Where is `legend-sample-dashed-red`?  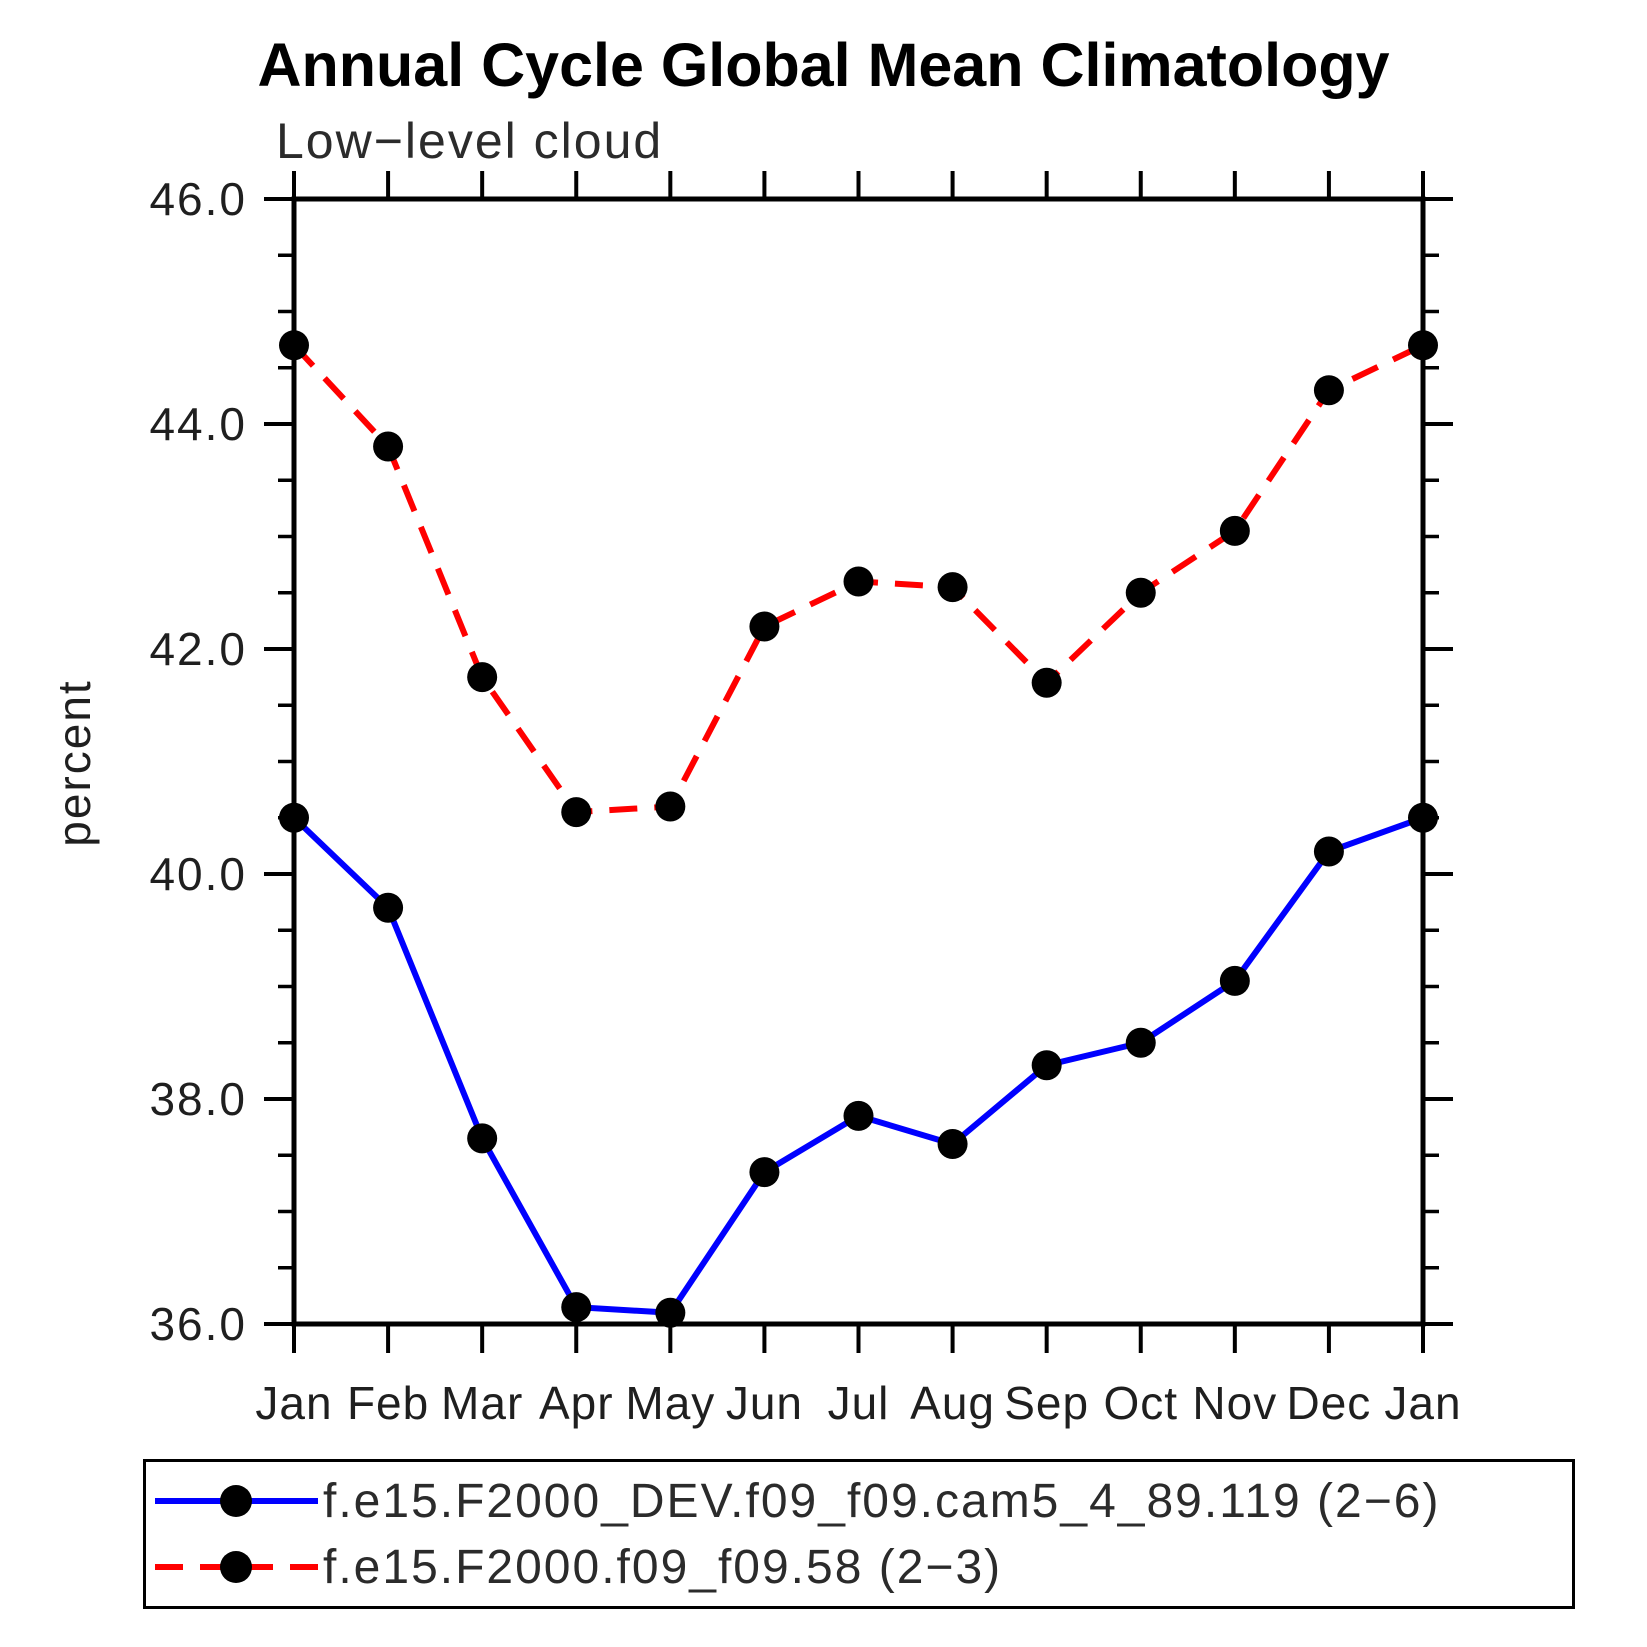 legend-sample-dashed-red is located at coordinates (236, 1567).